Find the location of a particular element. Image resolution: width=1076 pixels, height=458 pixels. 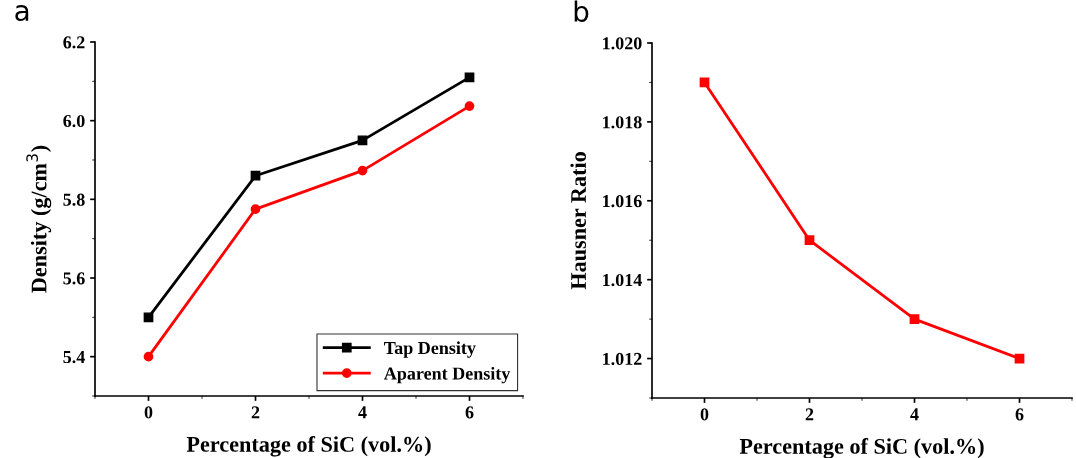

y-tick-label: 5.4 is located at coordinates (74, 357).